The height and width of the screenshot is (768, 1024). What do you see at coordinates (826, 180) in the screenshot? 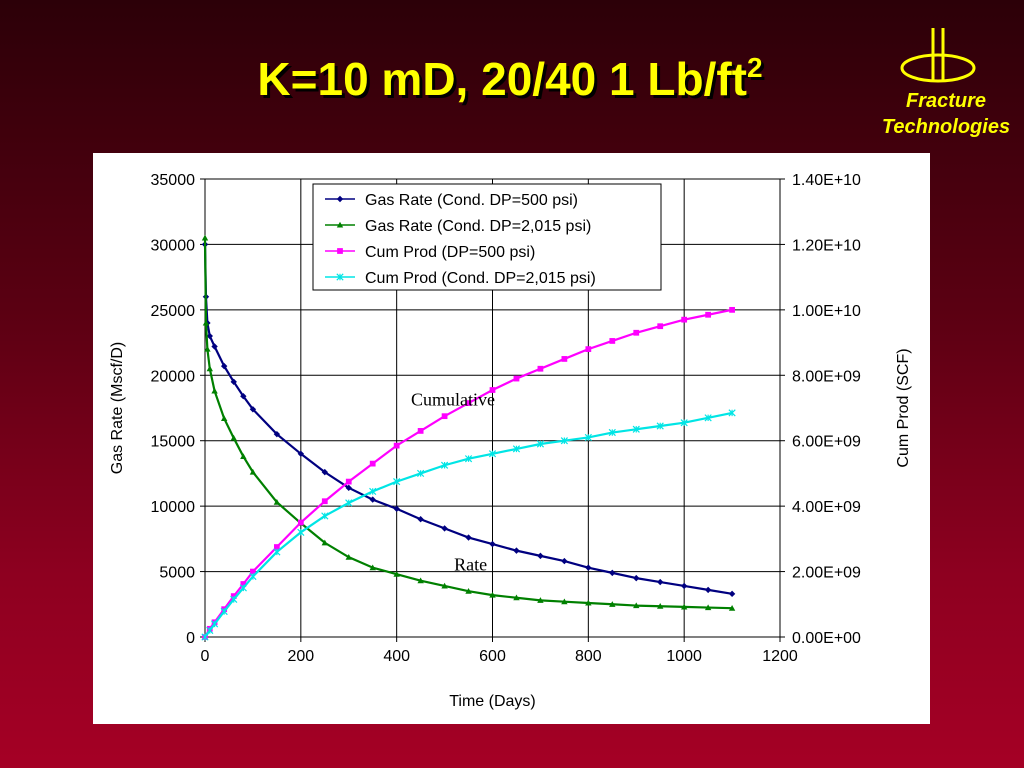
I see `y2-tick-label: 1.40E+10` at bounding box center [826, 180].